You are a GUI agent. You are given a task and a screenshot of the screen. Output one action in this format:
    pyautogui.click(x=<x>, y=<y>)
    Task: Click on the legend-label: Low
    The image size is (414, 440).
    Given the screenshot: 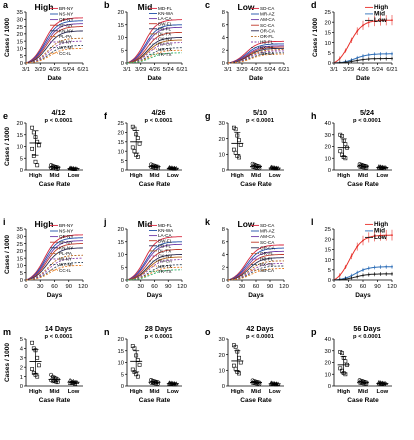 What is the action you would take?
    pyautogui.click(x=380, y=20)
    